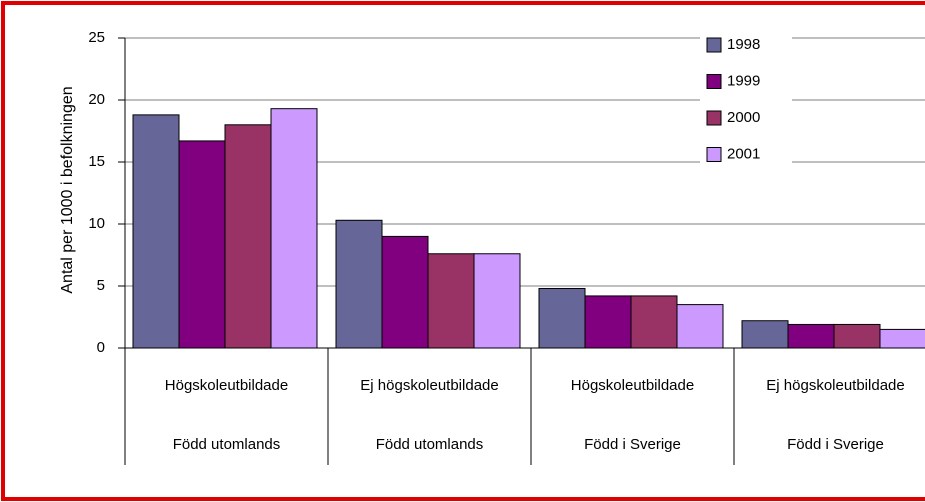 The height and width of the screenshot is (502, 925). What do you see at coordinates (743, 117) in the screenshot?
I see `legend-label: 2000` at bounding box center [743, 117].